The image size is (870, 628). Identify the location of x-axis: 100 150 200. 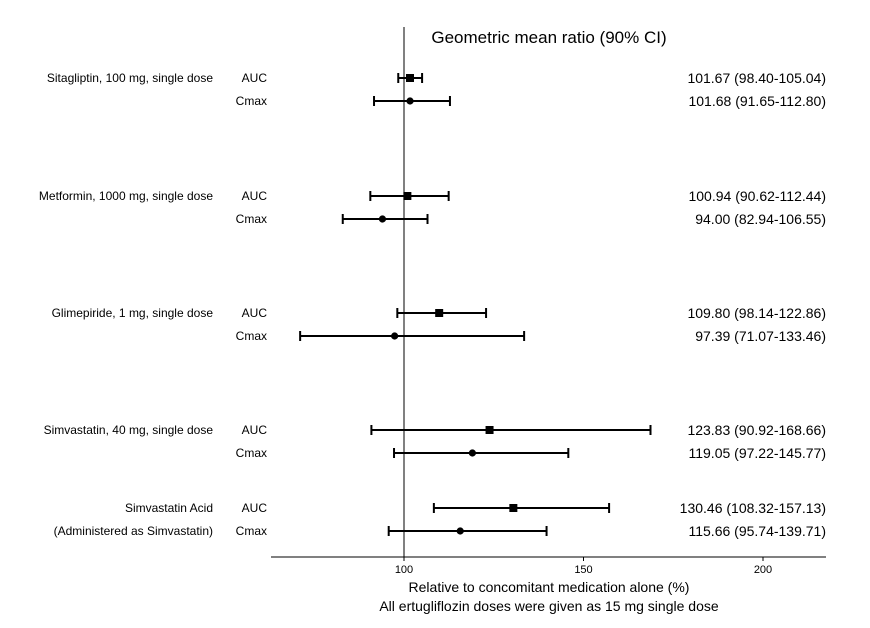
(548, 566).